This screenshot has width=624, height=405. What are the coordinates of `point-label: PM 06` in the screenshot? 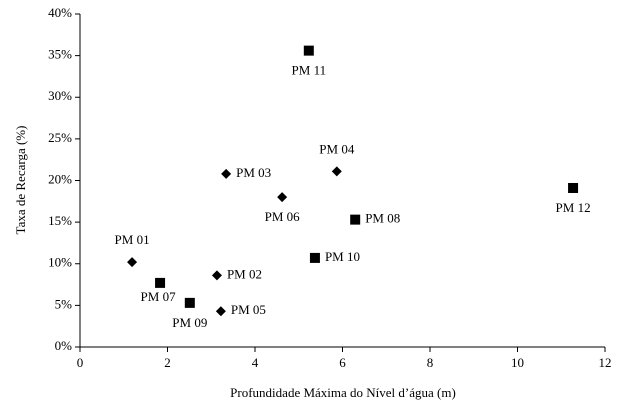 It's located at (283, 216).